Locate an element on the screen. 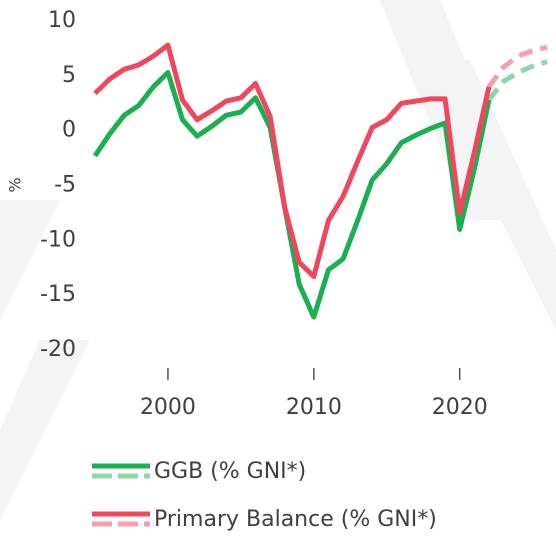  y-tick-label: -20 is located at coordinates (58, 349).